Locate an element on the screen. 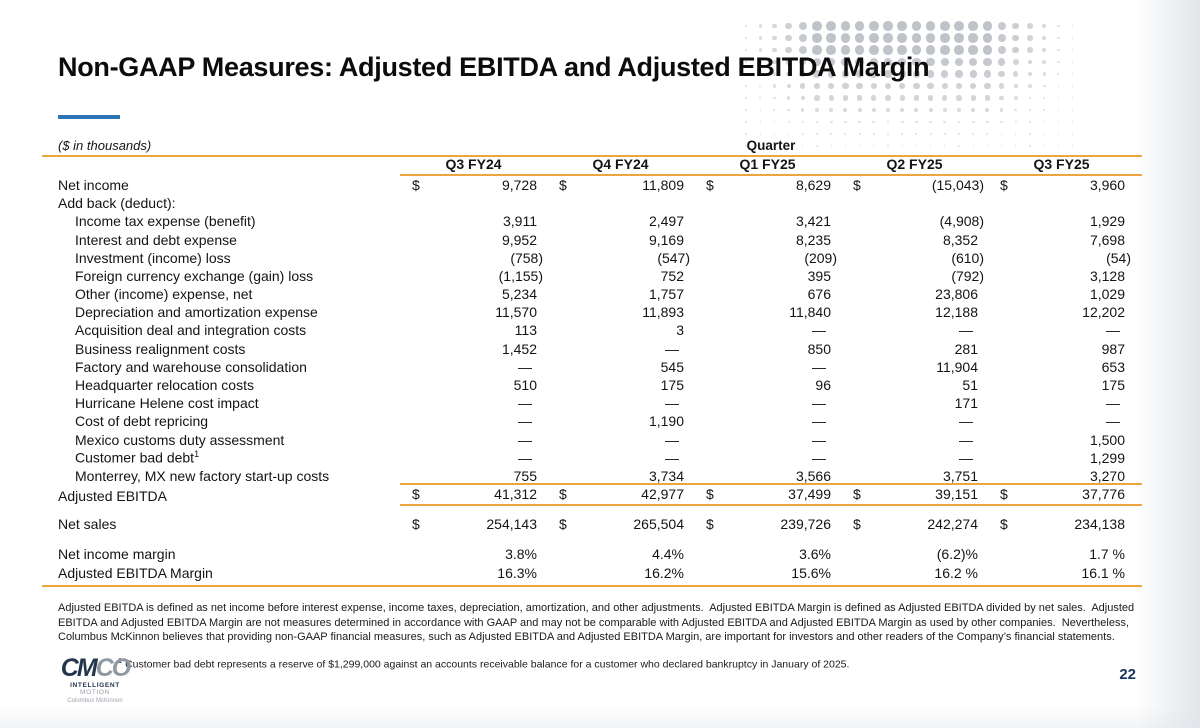 Image resolution: width=1200 pixels, height=728 pixels. cell-value: 8,352 is located at coordinates (960, 239).